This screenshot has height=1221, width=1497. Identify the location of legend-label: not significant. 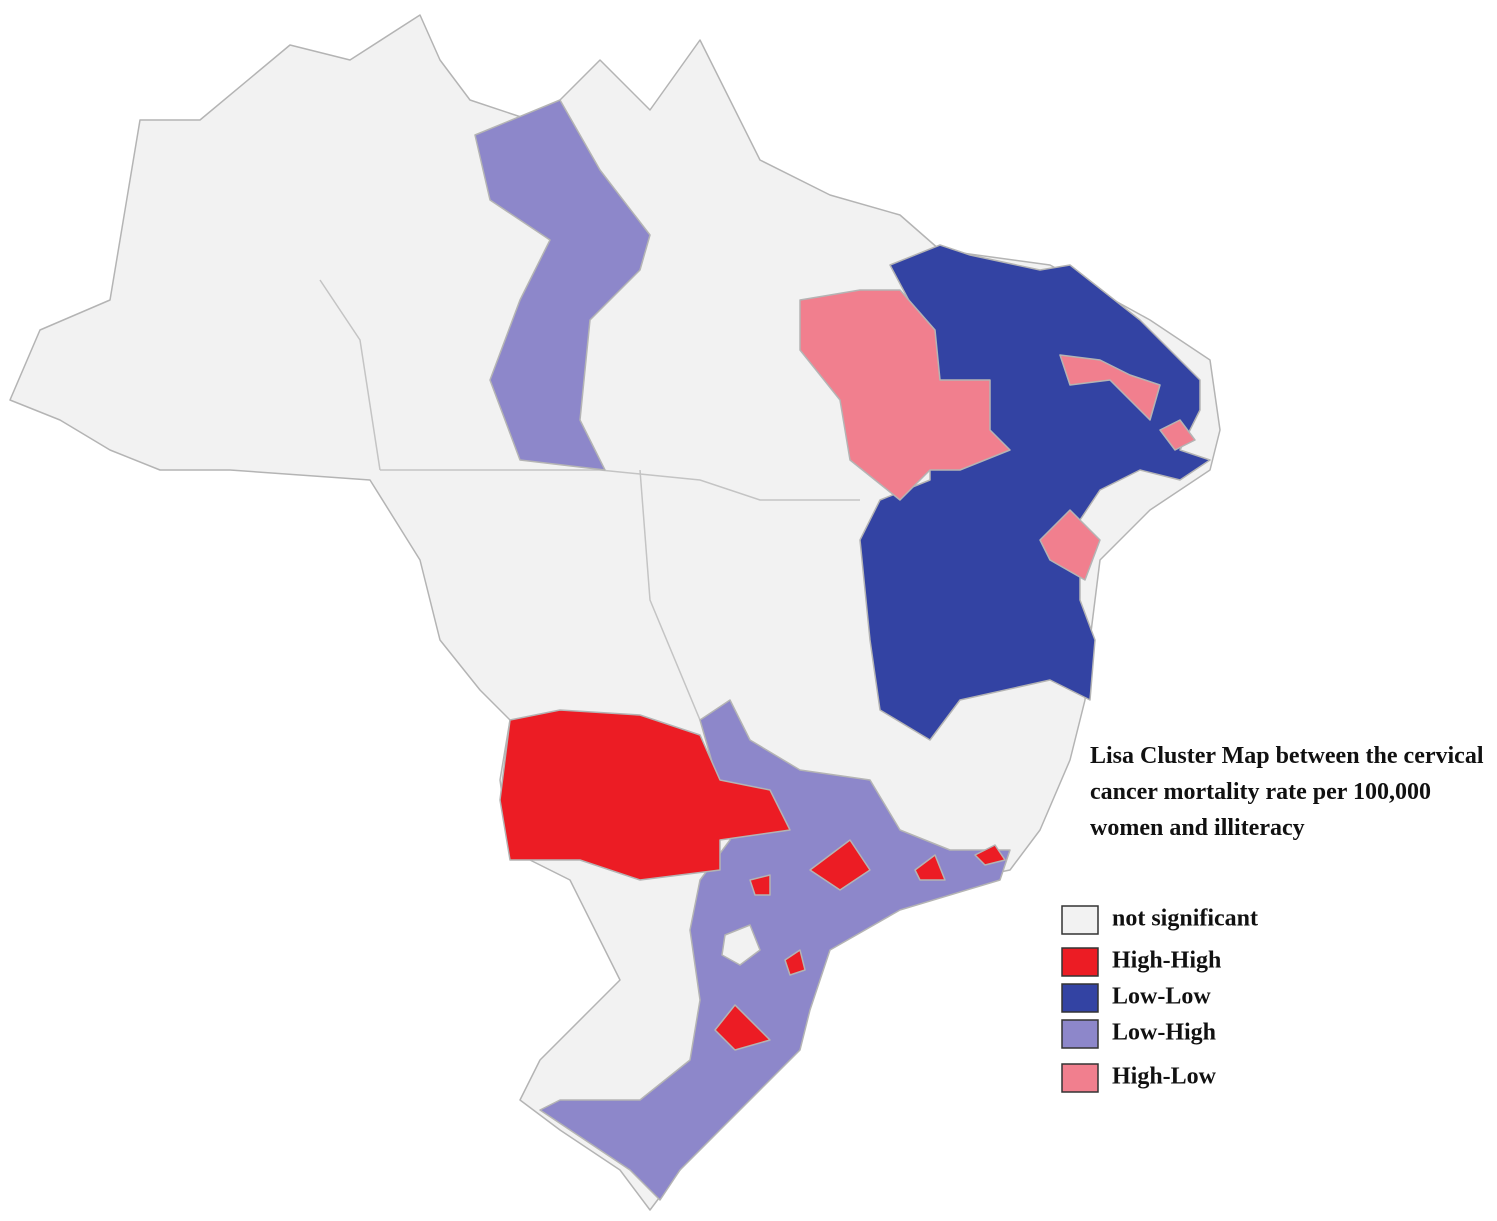
(1185, 919).